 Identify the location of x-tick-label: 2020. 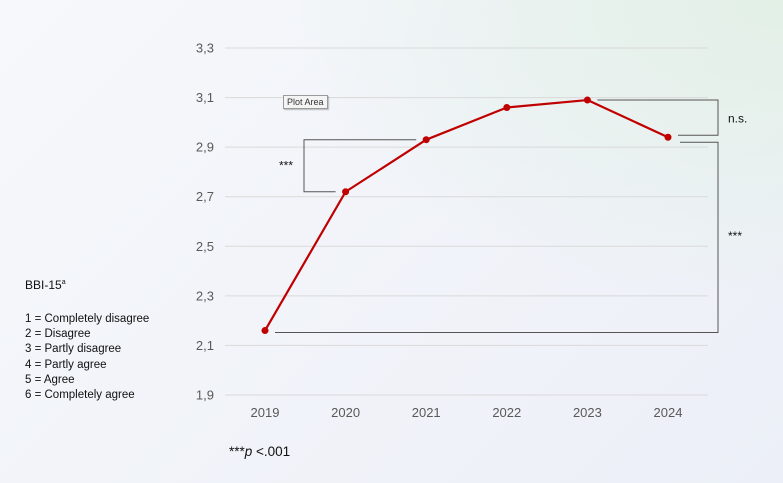
(345, 412).